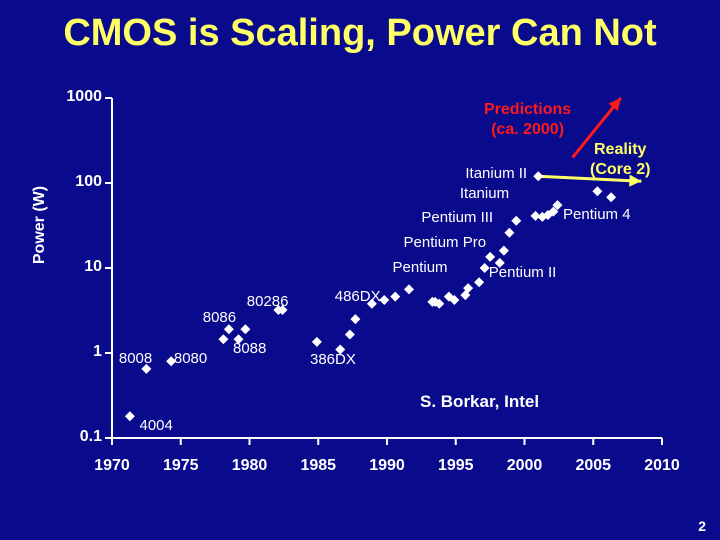 The image size is (720, 540). Describe the element at coordinates (457, 217) in the screenshot. I see `chip-label: Pentium III` at that location.